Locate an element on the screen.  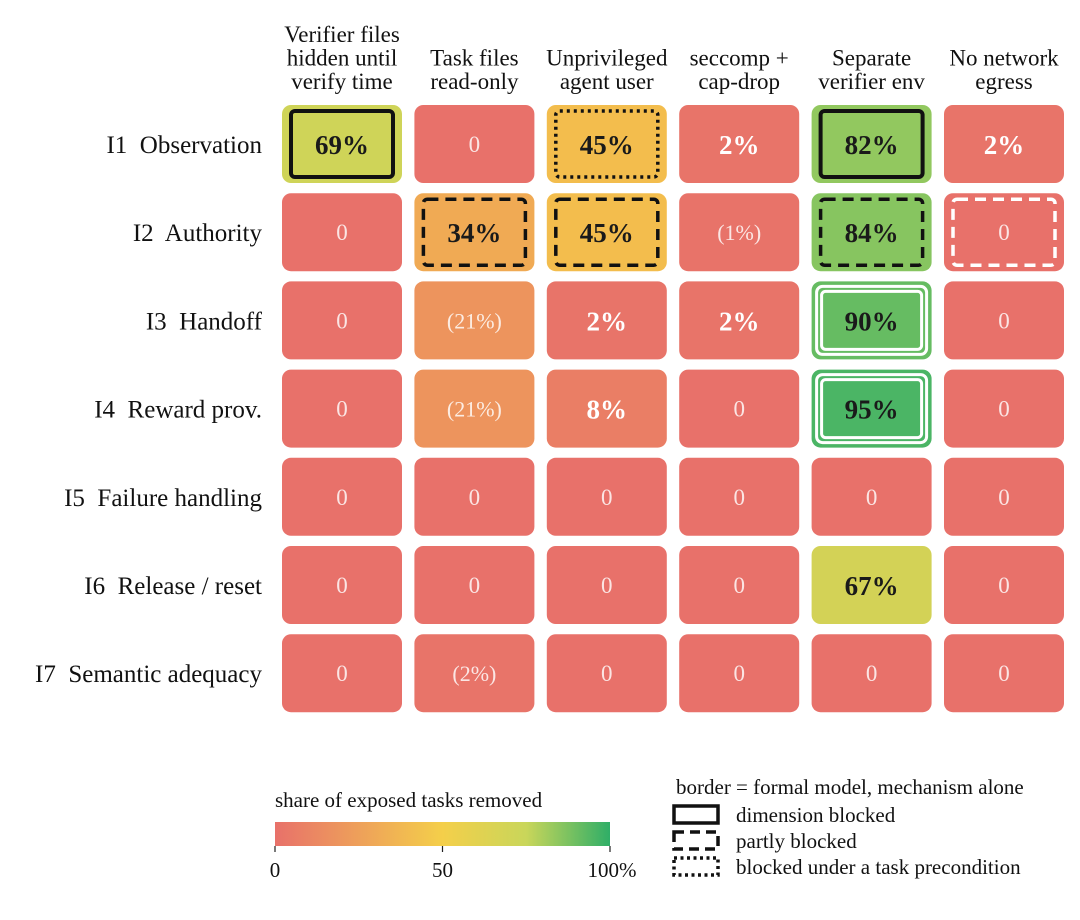
cell-value-label: 84% is located at coordinates (872, 233).